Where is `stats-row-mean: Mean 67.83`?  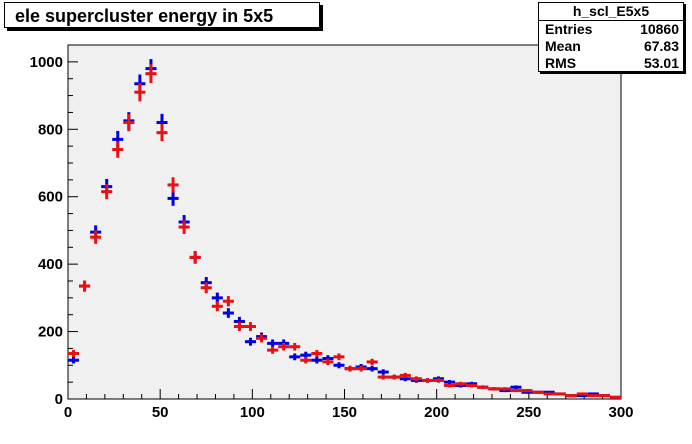
stats-row-mean: Mean 67.83 is located at coordinates (611, 46).